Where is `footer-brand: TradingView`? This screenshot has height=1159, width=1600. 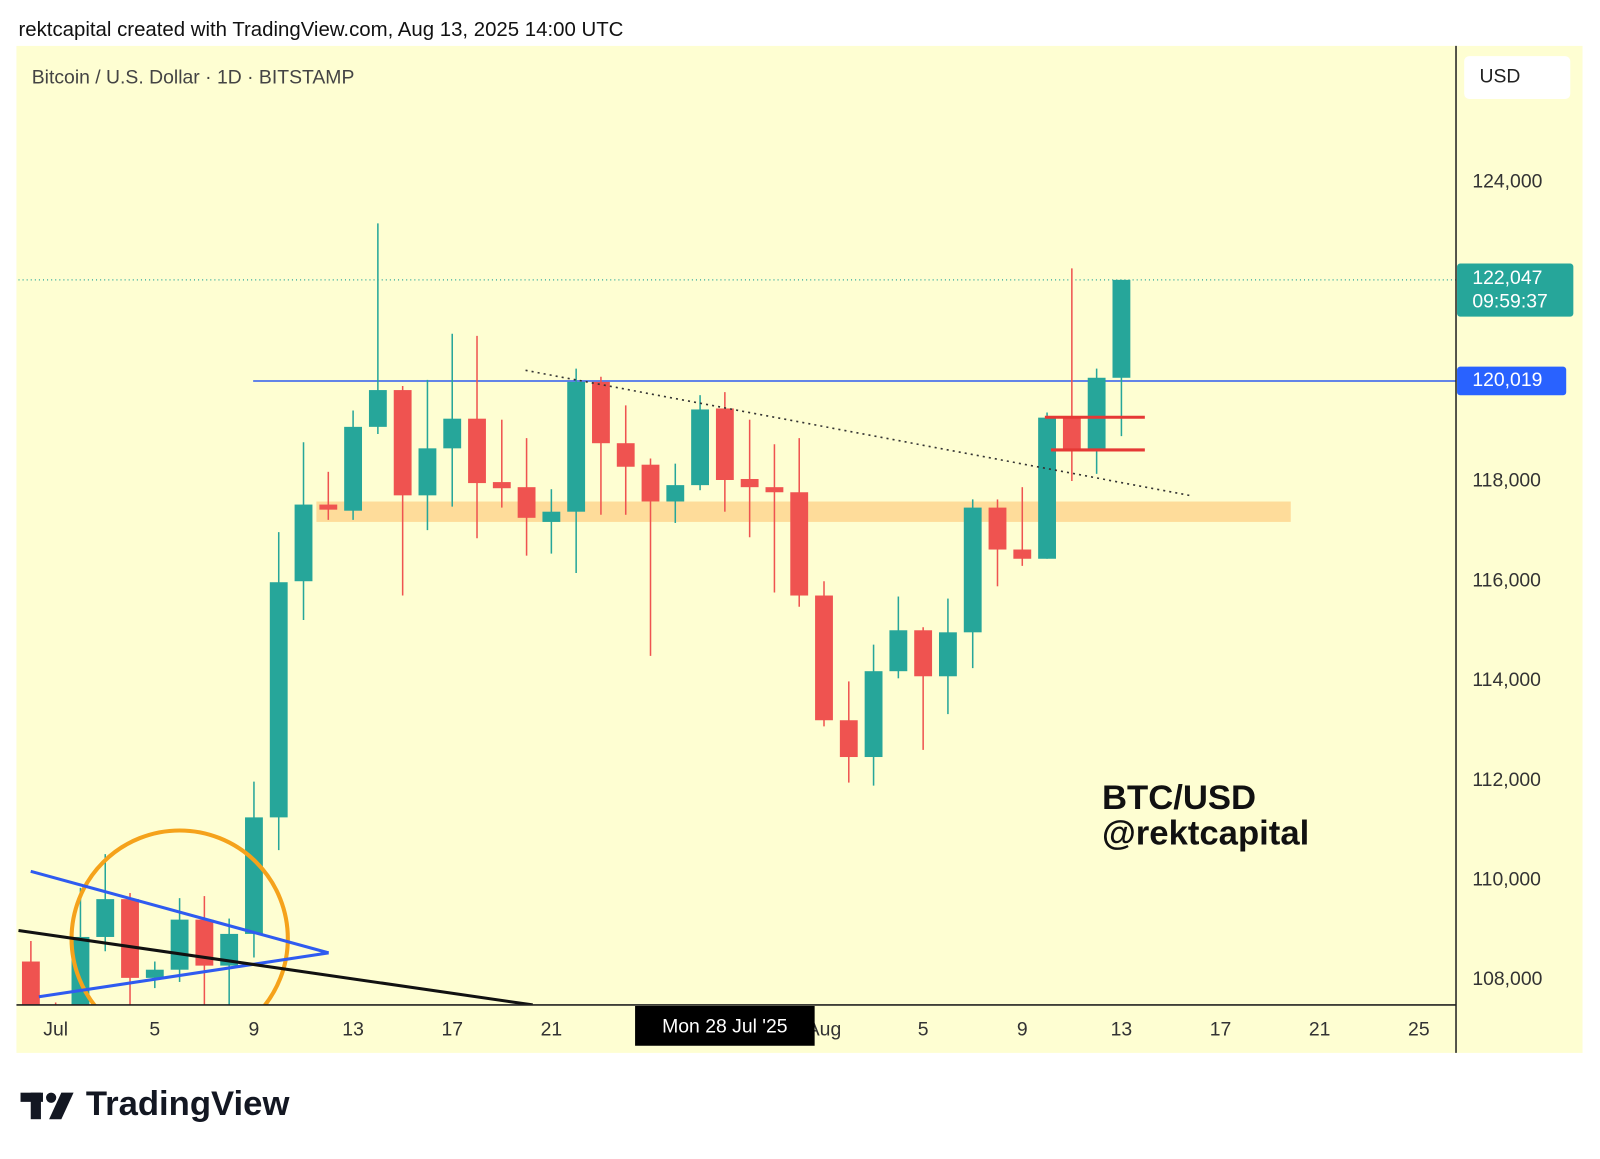
footer-brand: TradingView is located at coordinates (188, 1104).